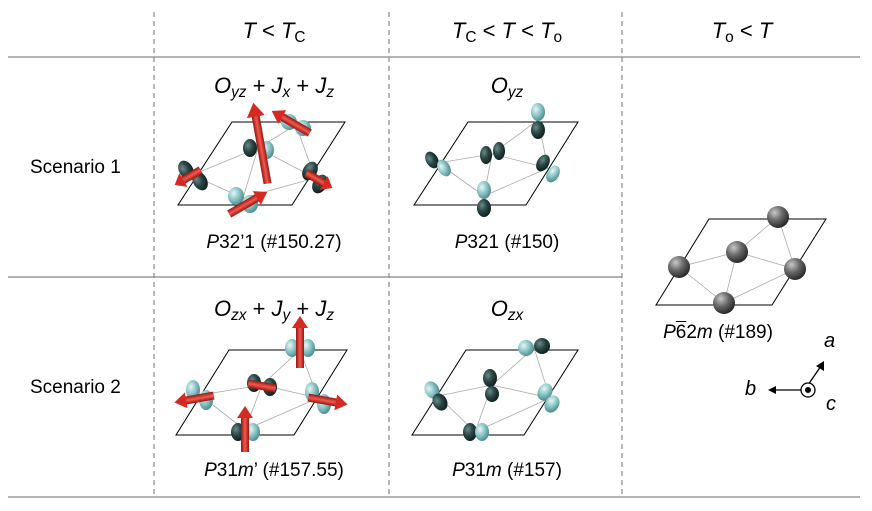  What do you see at coordinates (495, 389) in the screenshot?
I see `lattice-s2-orbital` at bounding box center [495, 389].